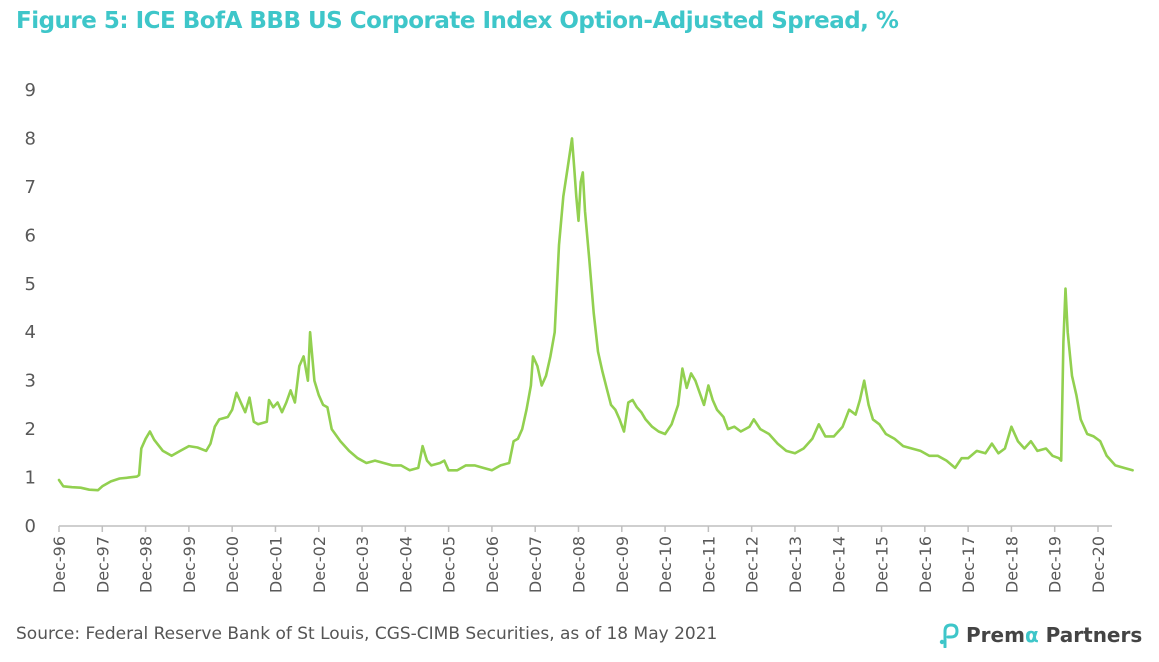  I want to click on x-tick-label: Dec-12, so click(752, 564).